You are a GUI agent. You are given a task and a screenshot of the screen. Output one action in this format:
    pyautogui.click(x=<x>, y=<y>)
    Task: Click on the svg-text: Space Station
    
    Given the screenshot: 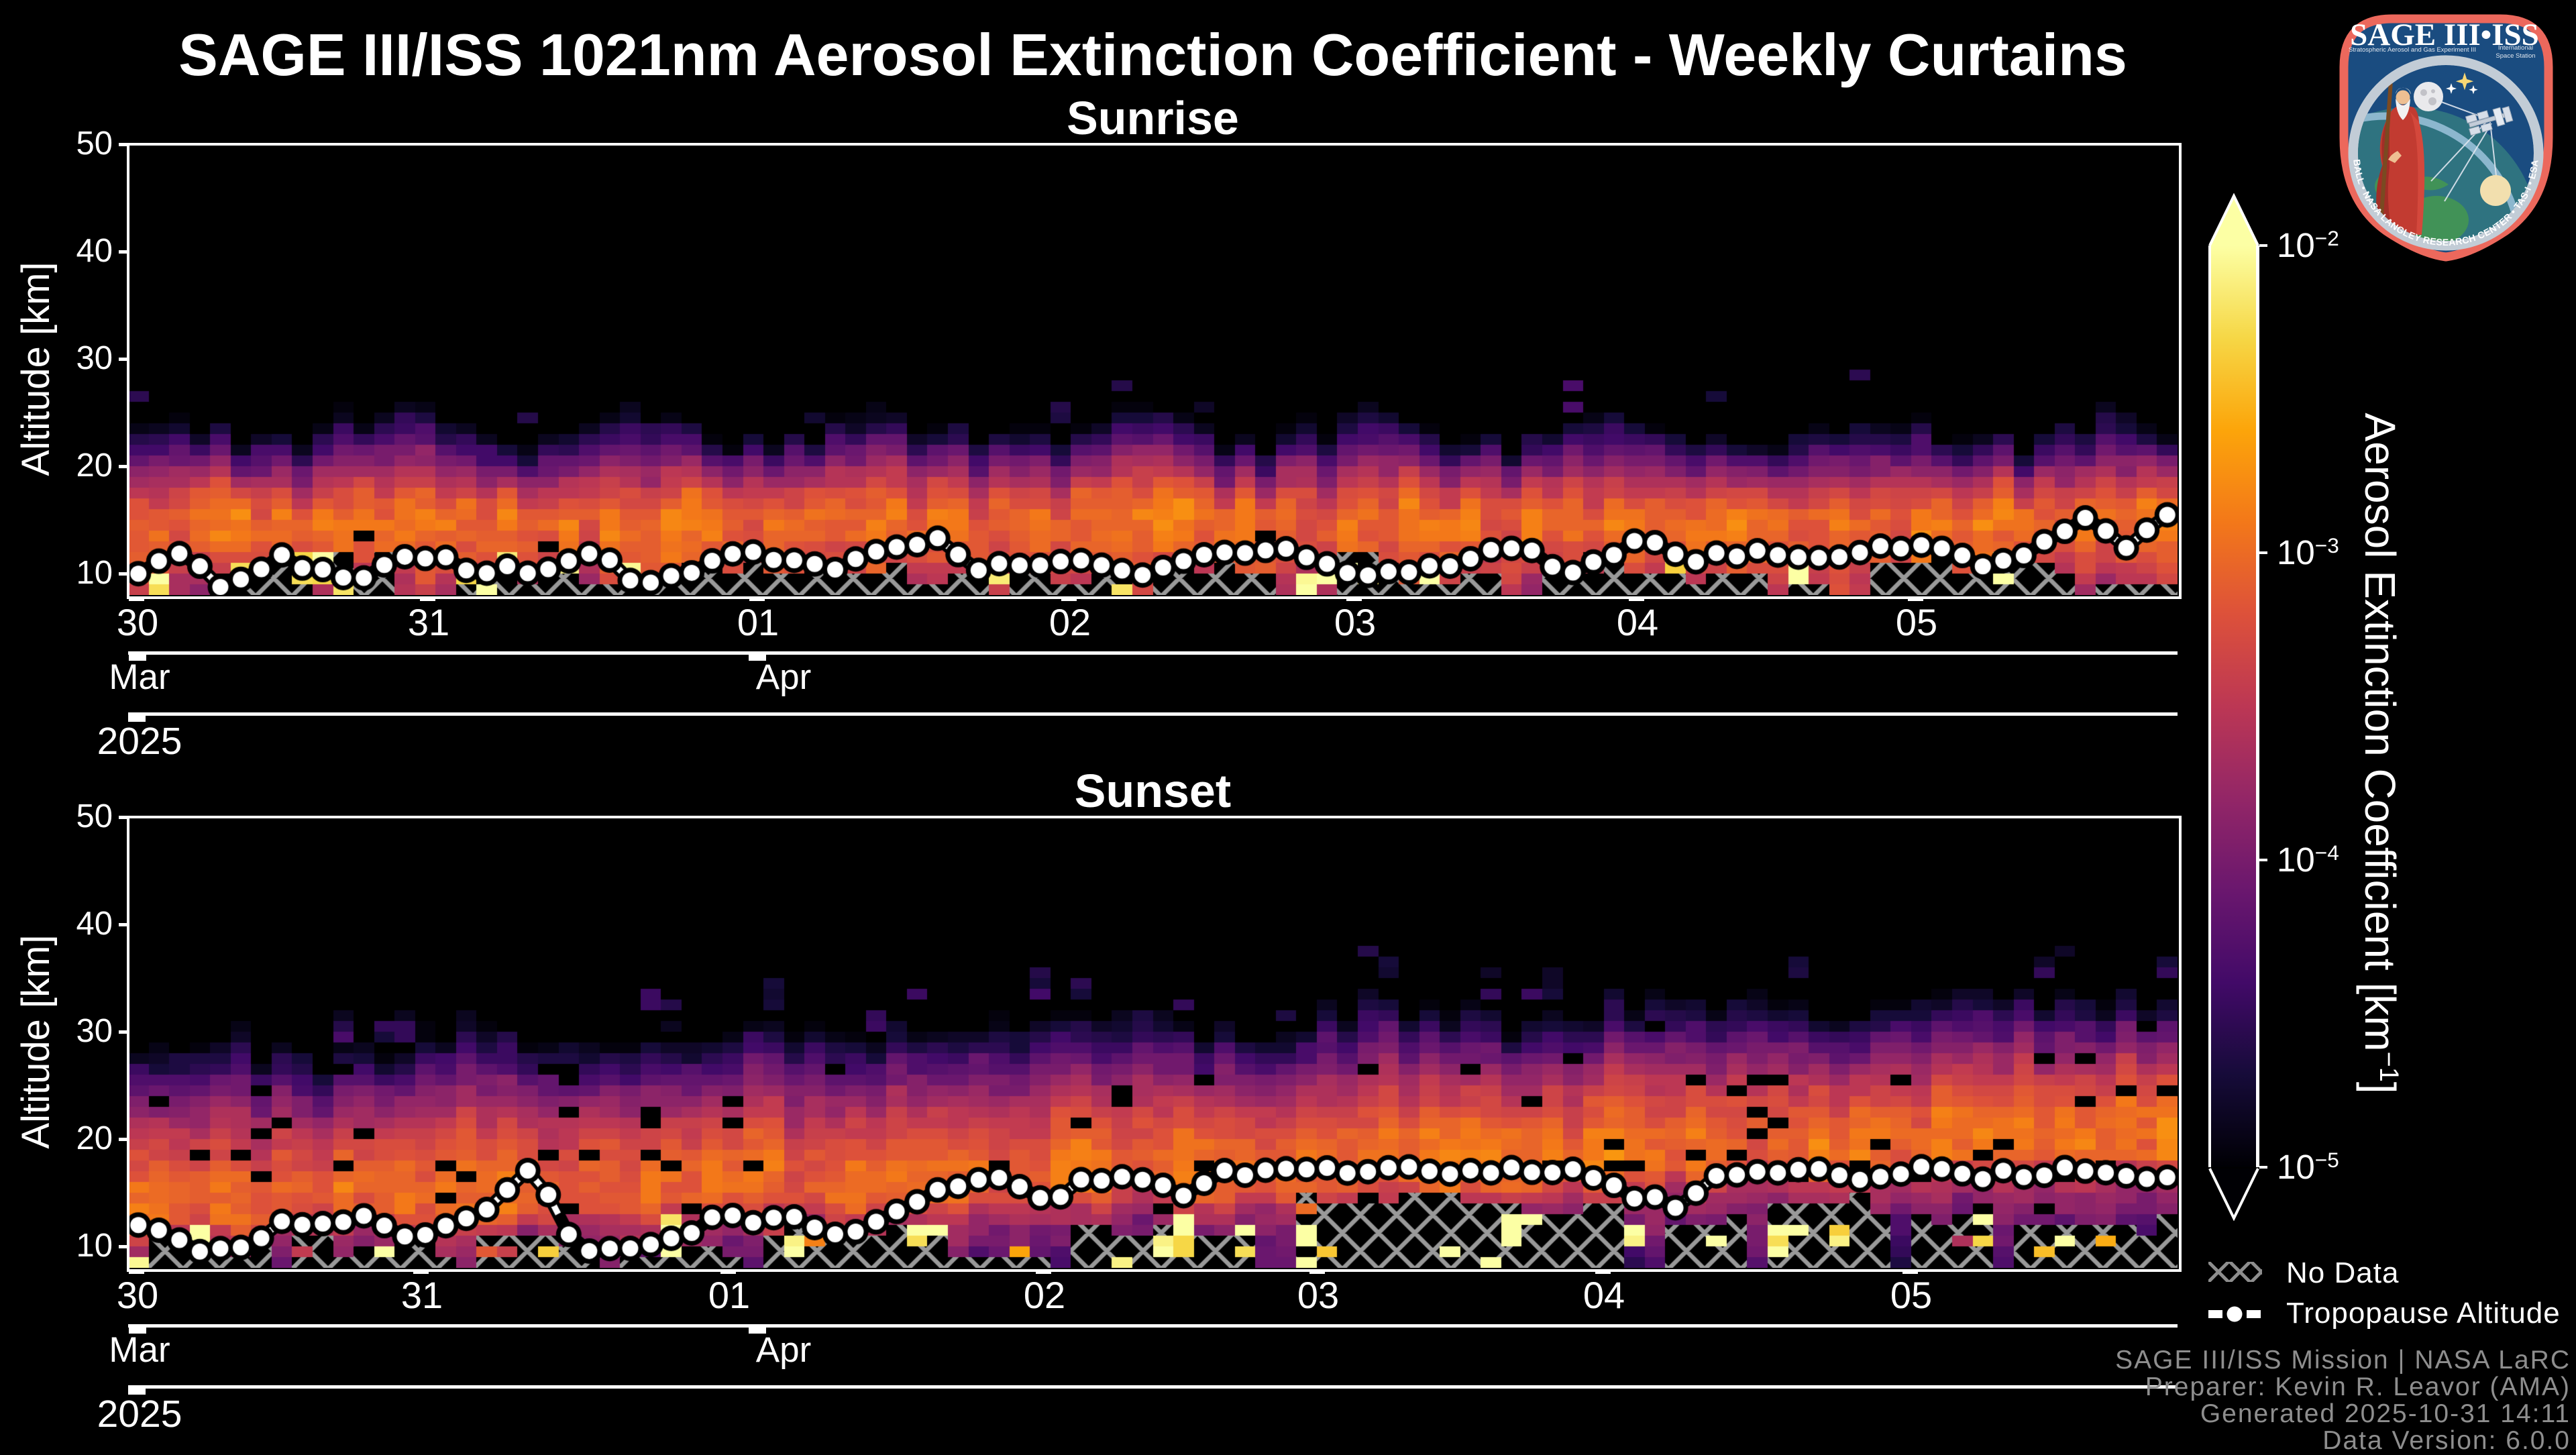 What is the action you would take?
    pyautogui.click(x=2515, y=56)
    